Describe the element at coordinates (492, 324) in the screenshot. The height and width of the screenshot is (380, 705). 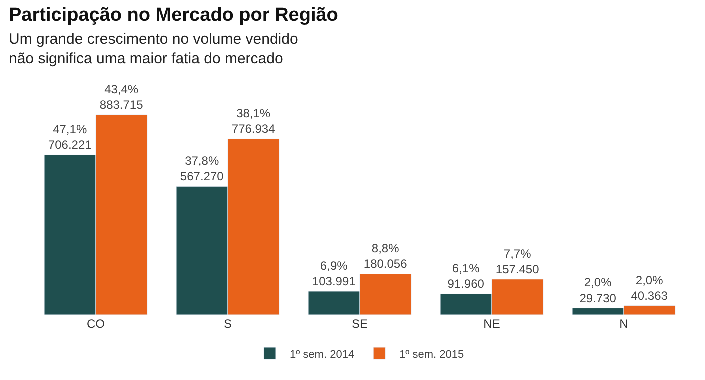
I see `x-tick-label: NE` at that location.